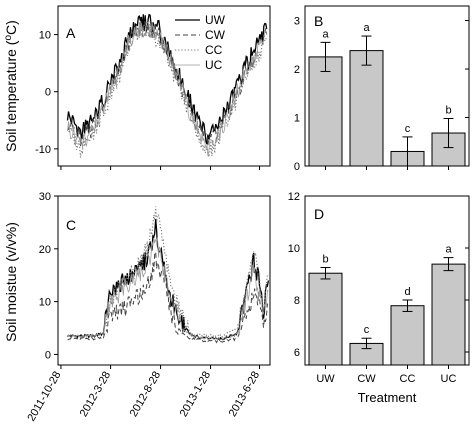 This screenshot has width=474, height=424. Describe the element at coordinates (43, 150) in the screenshot. I see `panel-a-y-tick-label: -10` at that location.